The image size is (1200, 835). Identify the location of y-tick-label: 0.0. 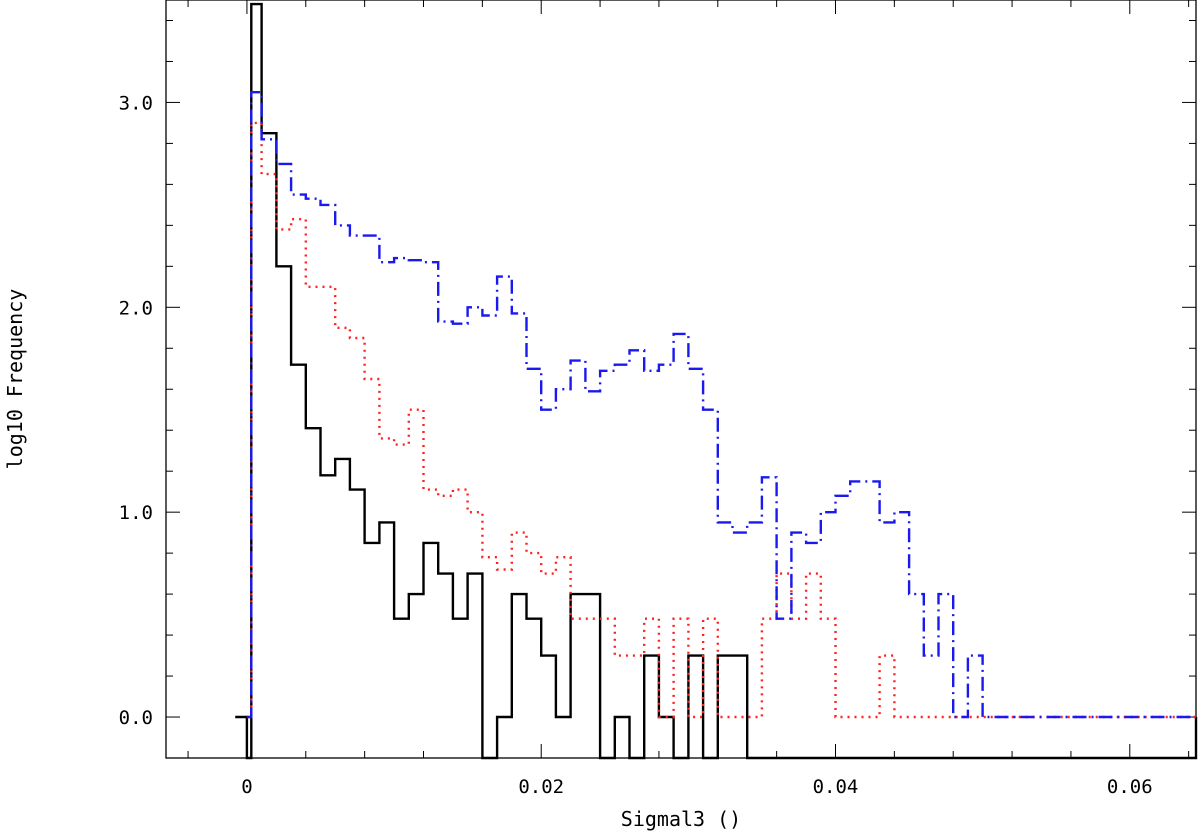
(136, 718).